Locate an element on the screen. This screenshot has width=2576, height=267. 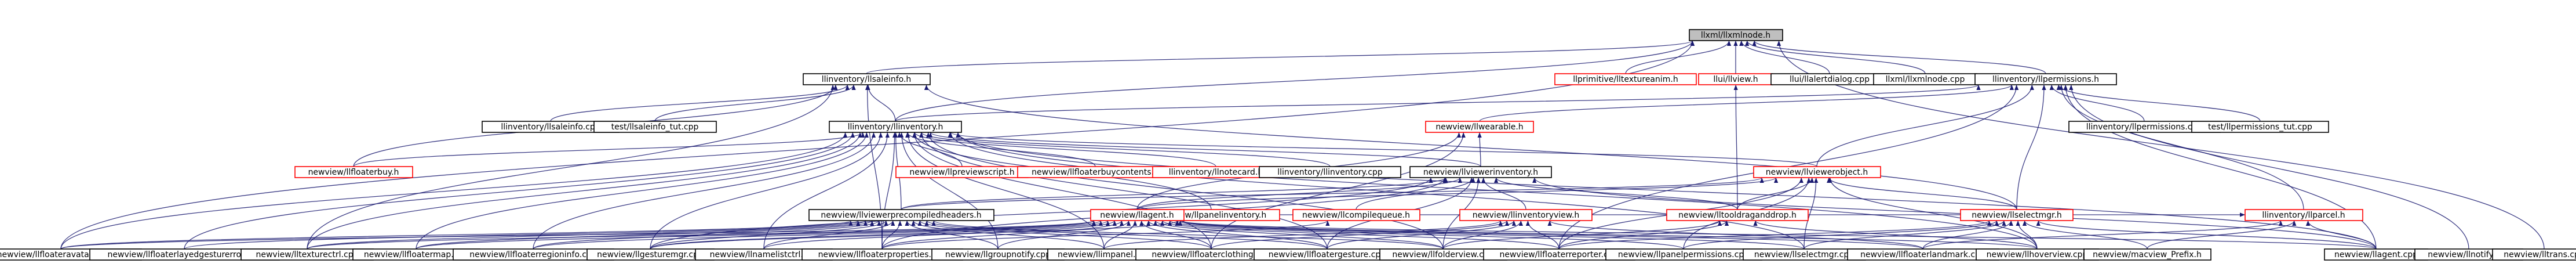
node-label: llxml/llxmlnode.cpp is located at coordinates (1925, 79).